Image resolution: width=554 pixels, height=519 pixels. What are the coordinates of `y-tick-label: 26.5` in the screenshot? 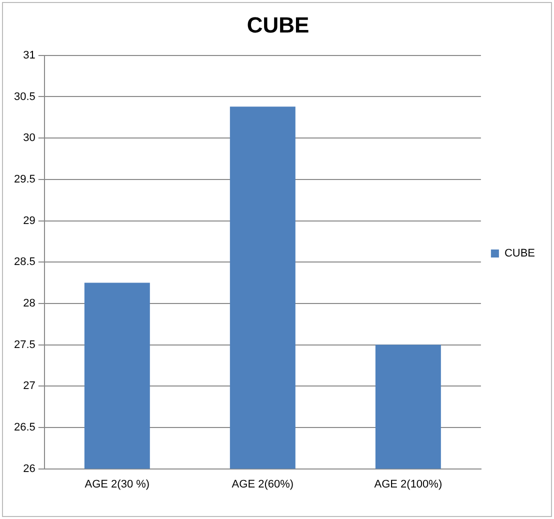 It's located at (25, 427).